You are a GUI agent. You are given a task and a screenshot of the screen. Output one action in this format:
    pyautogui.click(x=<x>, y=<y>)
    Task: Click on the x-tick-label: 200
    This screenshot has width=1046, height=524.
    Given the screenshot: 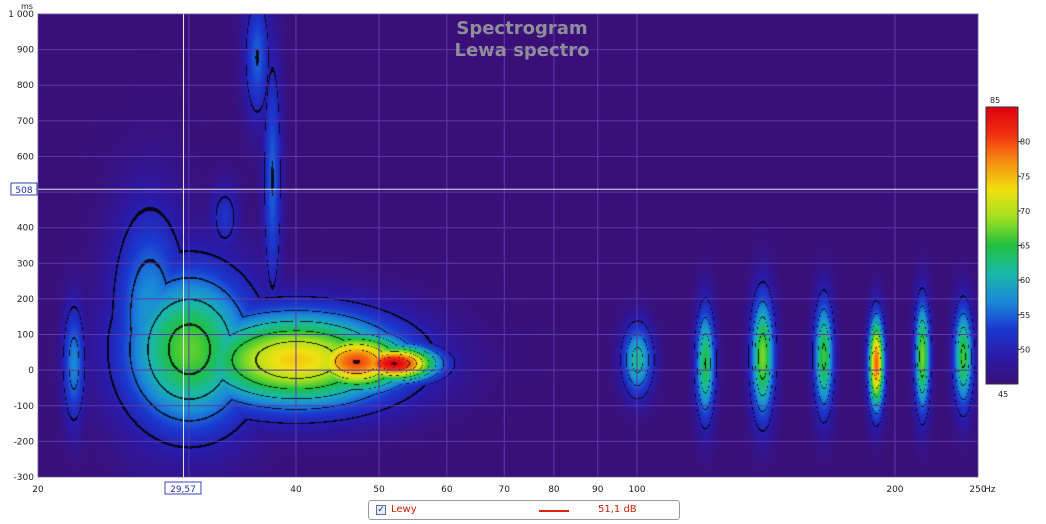 What is the action you would take?
    pyautogui.click(x=894, y=490)
    